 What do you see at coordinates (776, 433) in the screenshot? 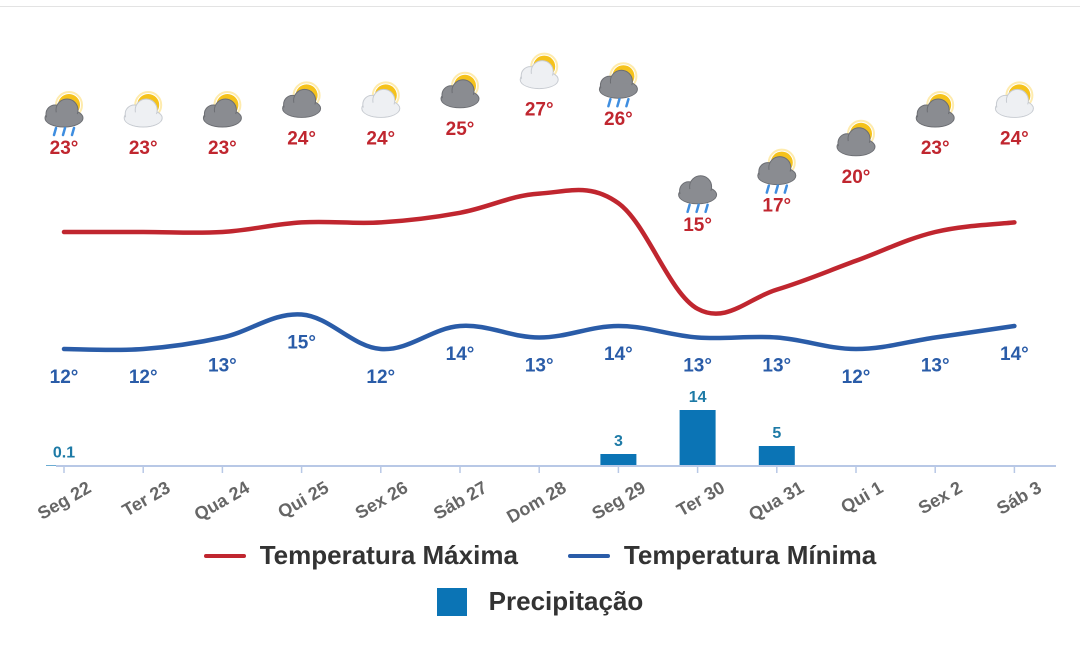
I see `precip-label: 5` at bounding box center [776, 433].